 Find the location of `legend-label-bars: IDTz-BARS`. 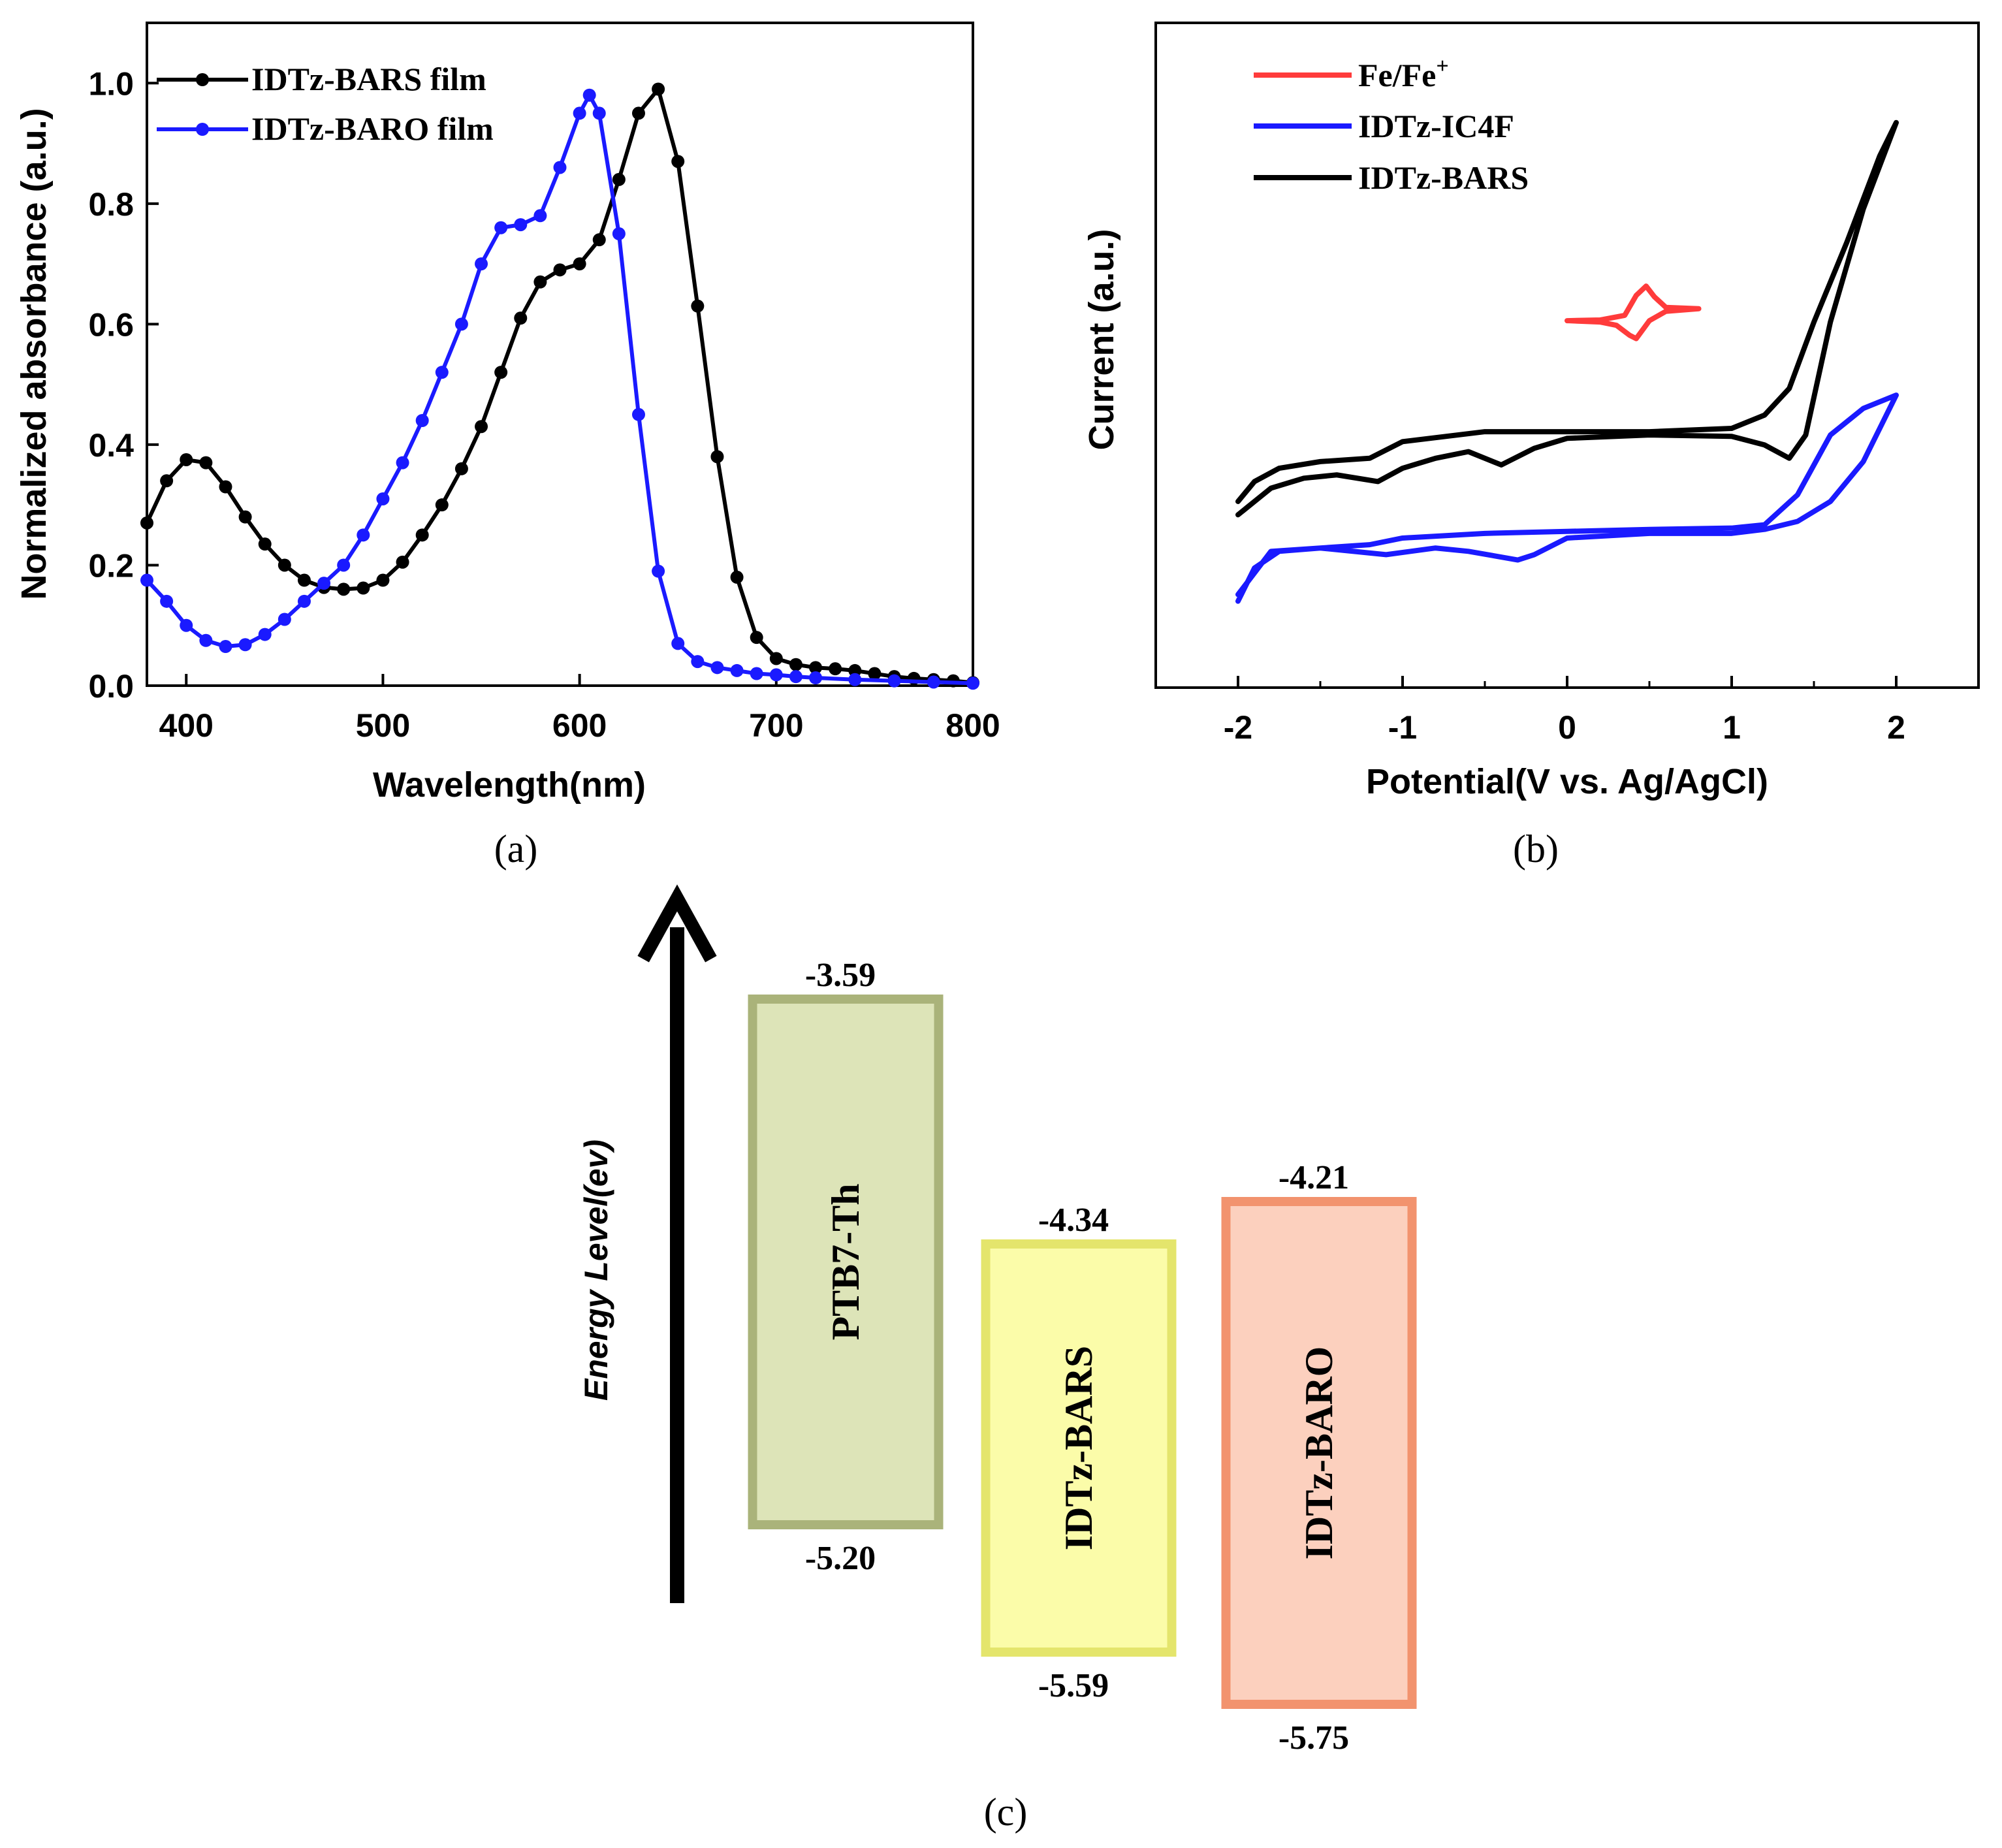

legend-label-bars: IDTz-BARS is located at coordinates (1443, 177).